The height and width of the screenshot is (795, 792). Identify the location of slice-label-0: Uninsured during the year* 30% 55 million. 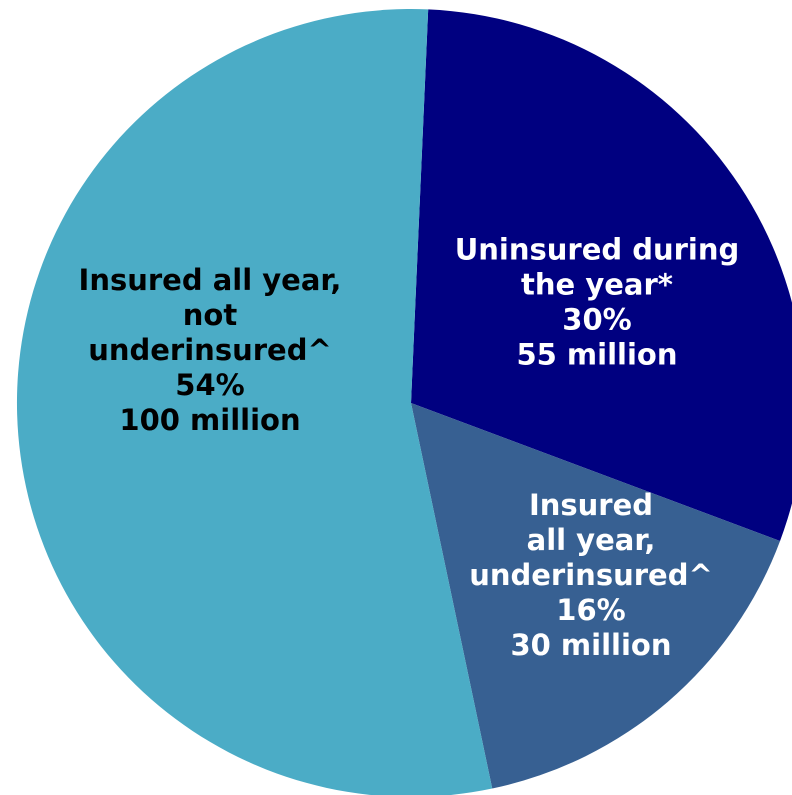
(597, 302).